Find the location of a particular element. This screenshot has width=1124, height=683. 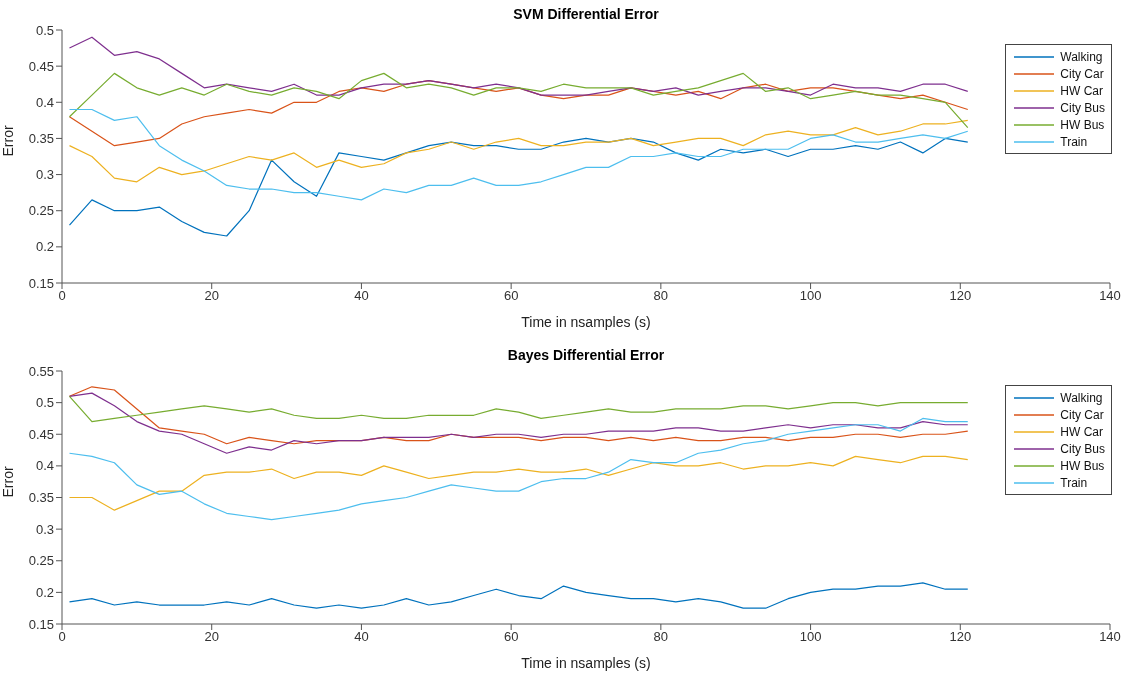

y-tick-label: 0.55 is located at coordinates (41, 371).